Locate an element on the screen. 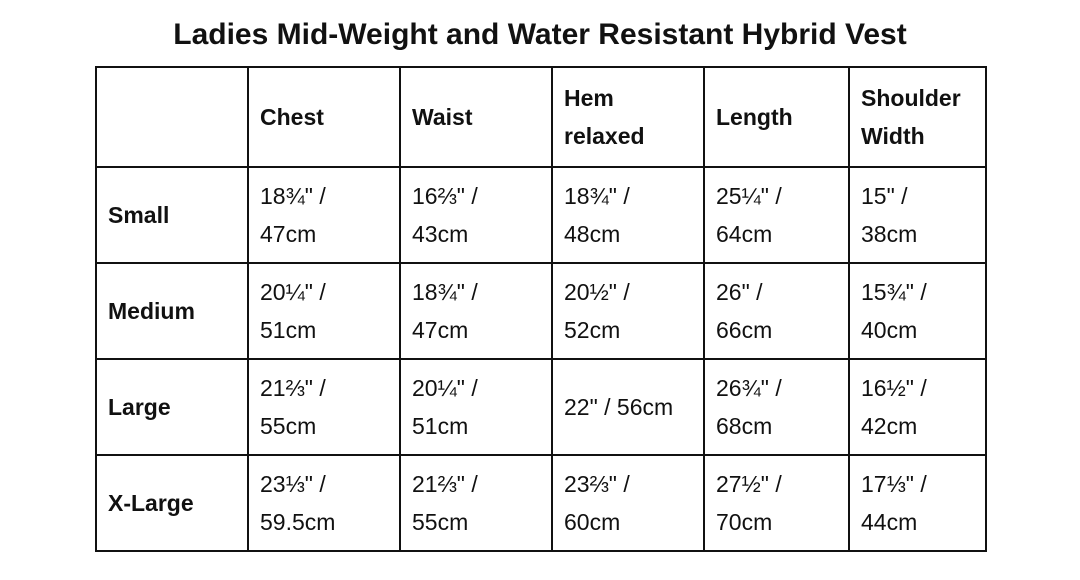 This screenshot has width=1080, height=580. size-cell: 16½" / 42cm is located at coordinates (917, 407).